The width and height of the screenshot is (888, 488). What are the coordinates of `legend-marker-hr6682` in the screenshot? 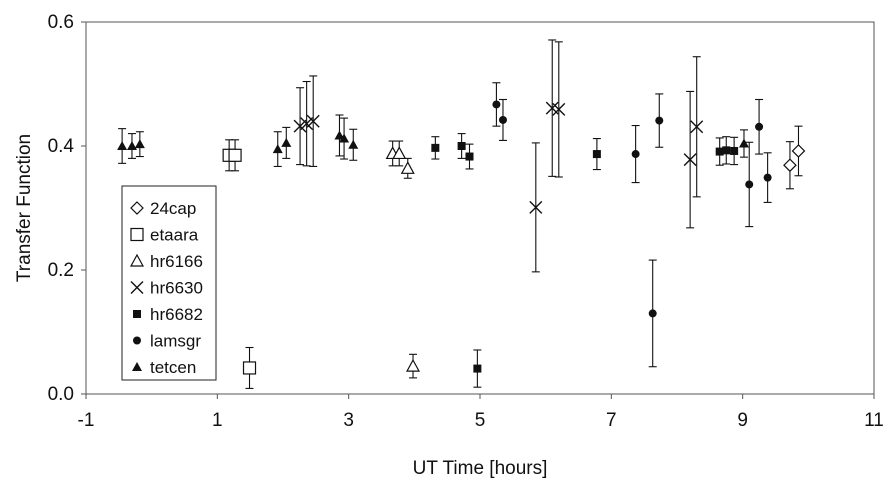 It's located at (137, 314).